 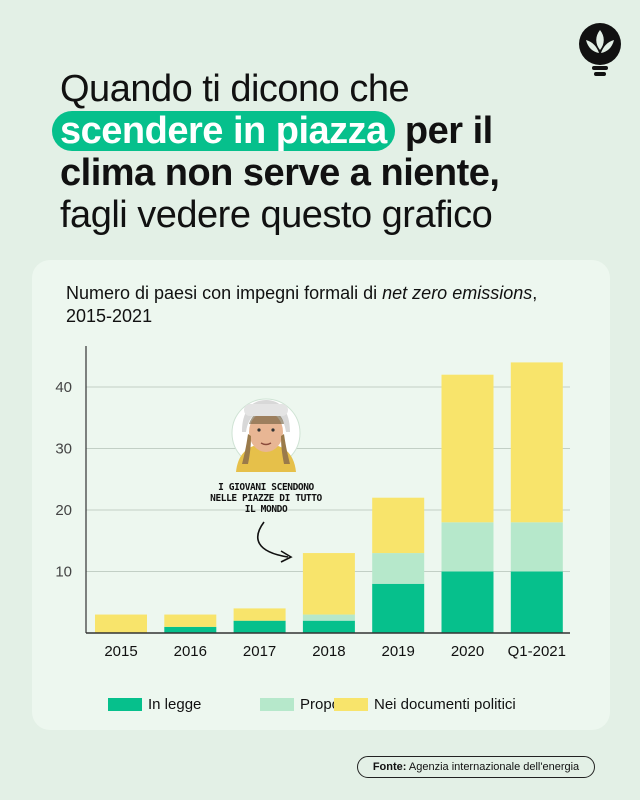 What do you see at coordinates (190, 651) in the screenshot?
I see `x-tick-label: 2016` at bounding box center [190, 651].